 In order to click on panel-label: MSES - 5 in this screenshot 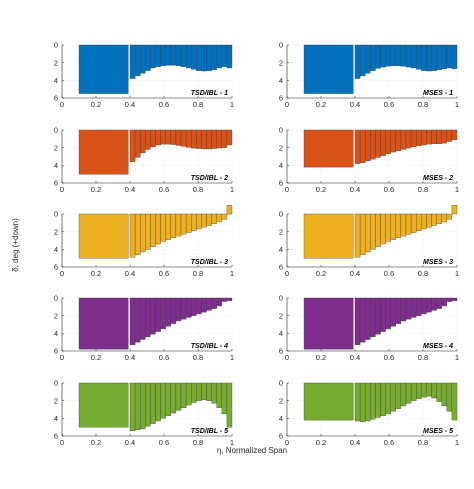, I will do `click(438, 431)`.